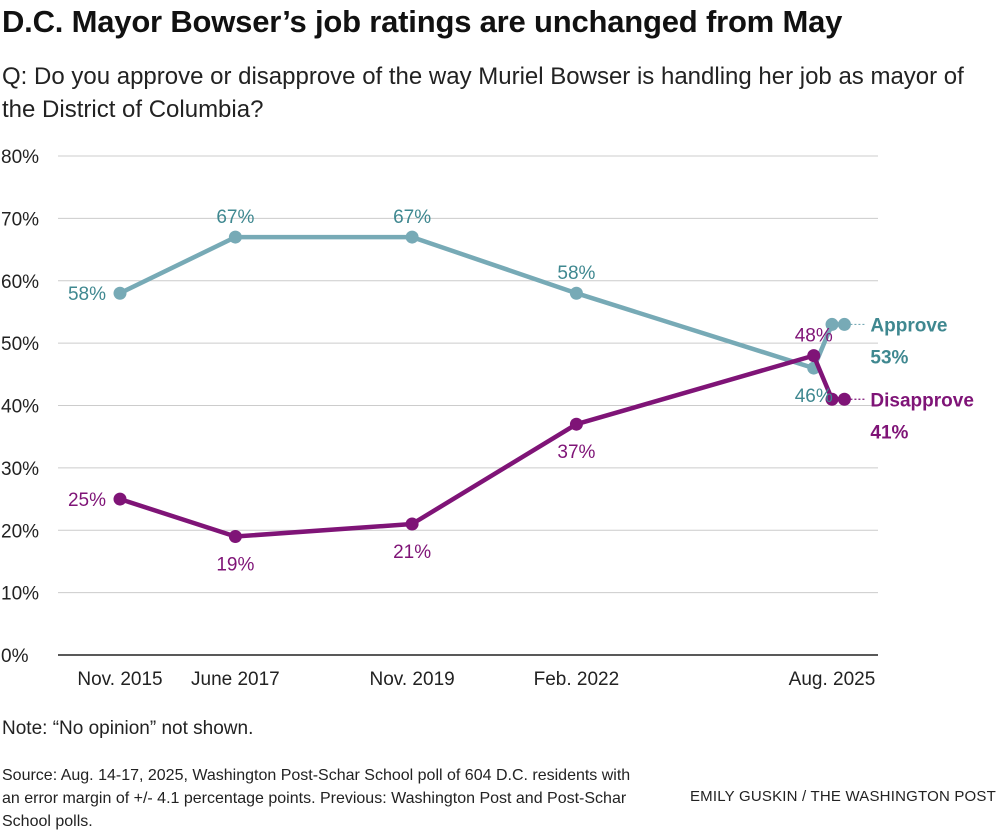 The image size is (1000, 835). I want to click on approve-value-label: 46%, so click(814, 396).